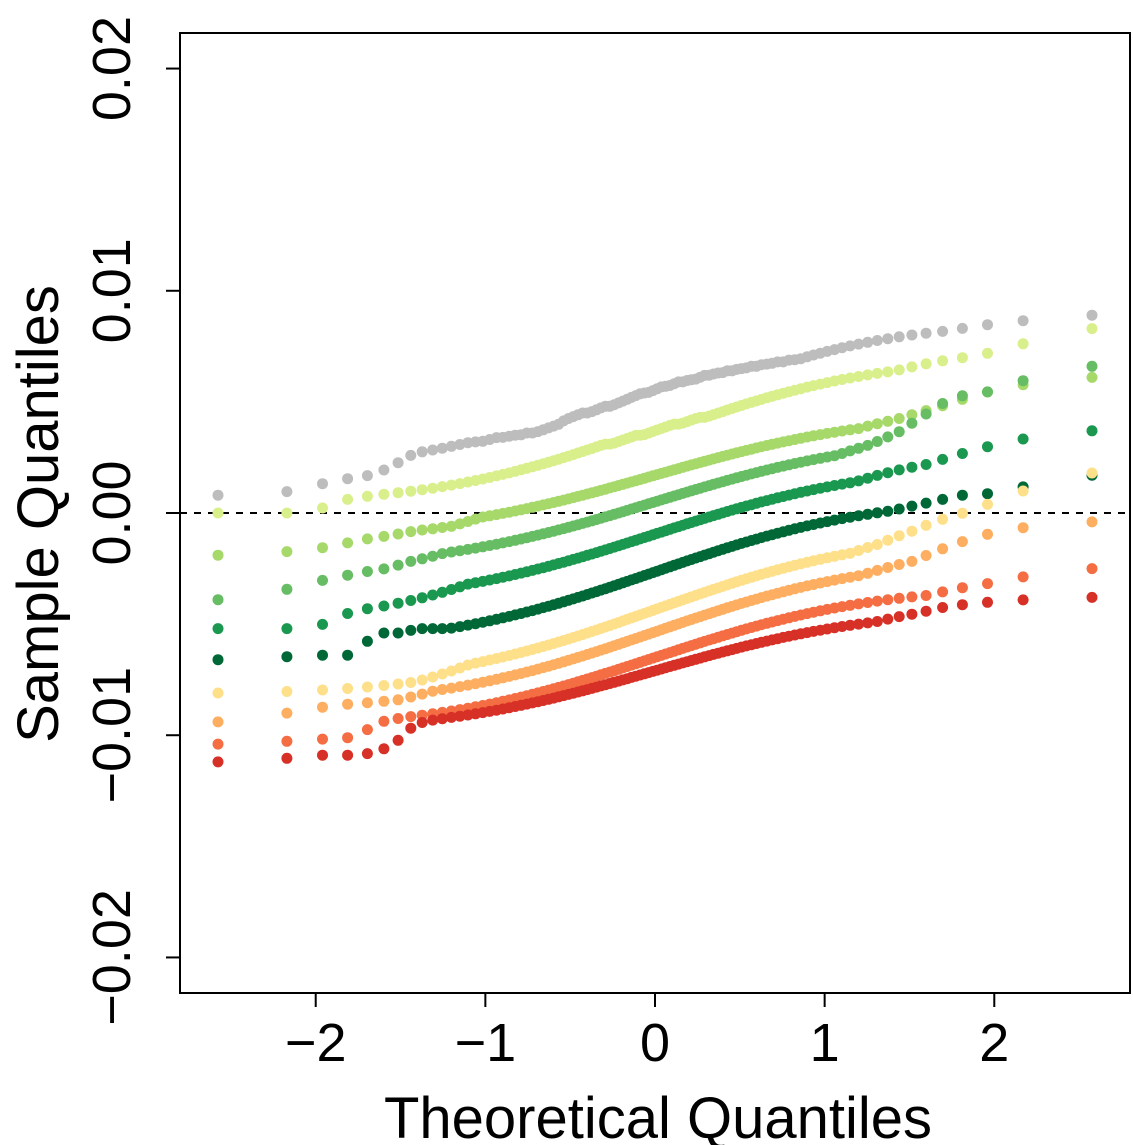 This screenshot has width=1133, height=1145. What do you see at coordinates (825, 1043) in the screenshot?
I see `x-tick-label: 1` at bounding box center [825, 1043].